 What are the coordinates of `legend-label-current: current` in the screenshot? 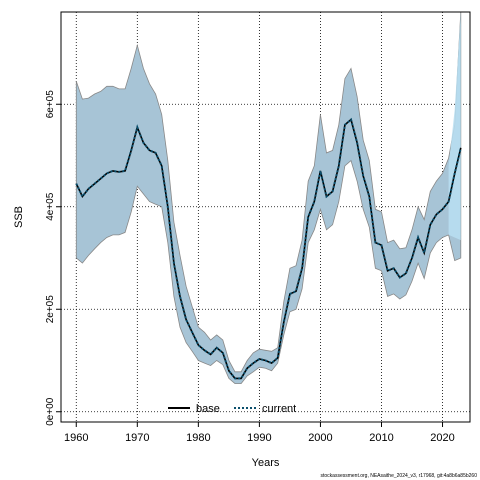 It's located at (279, 409).